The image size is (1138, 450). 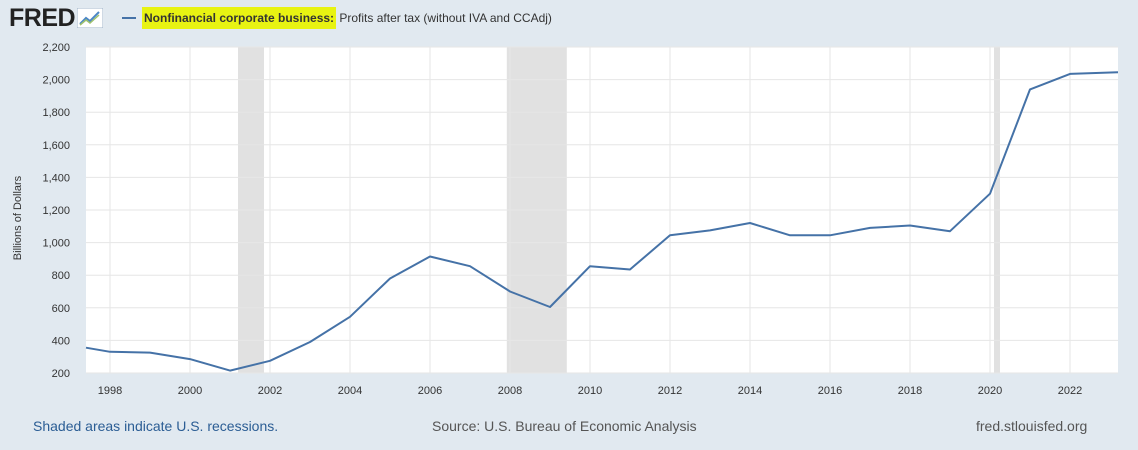 I want to click on y-tick-label: 400, so click(x=61, y=341).